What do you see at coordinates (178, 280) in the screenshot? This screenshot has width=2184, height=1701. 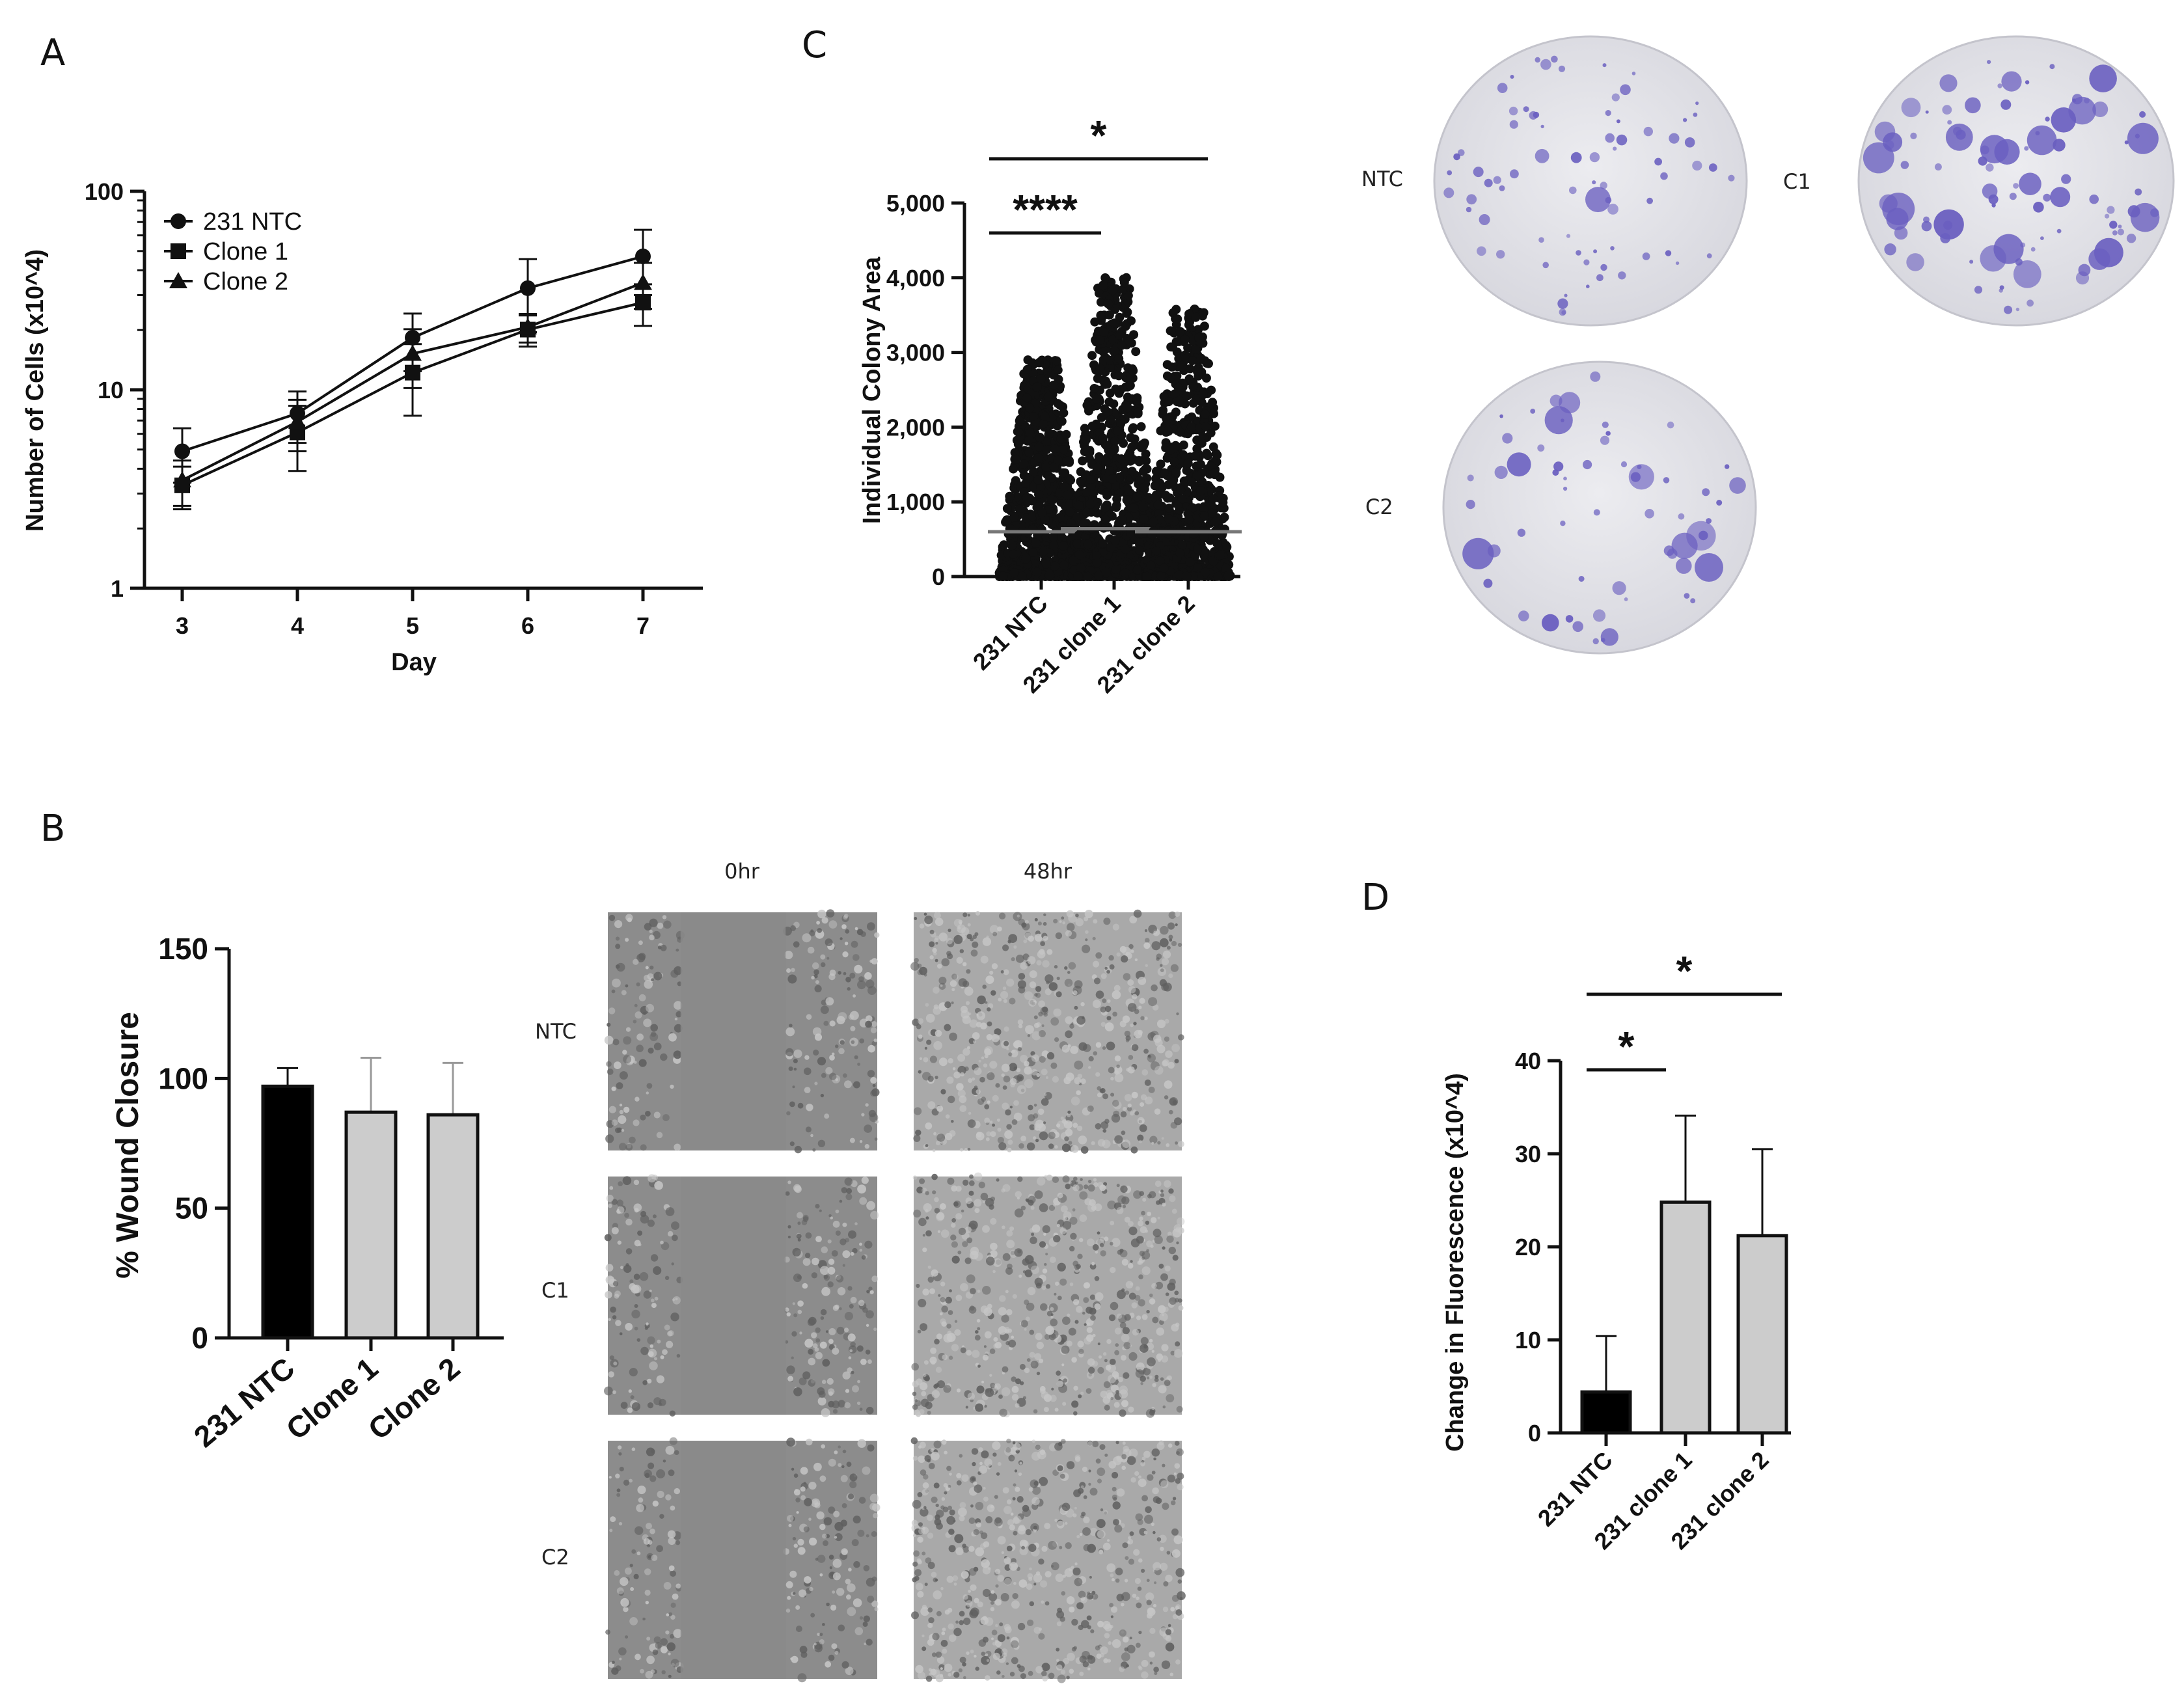 I see `panel-a-legend-marker` at bounding box center [178, 280].